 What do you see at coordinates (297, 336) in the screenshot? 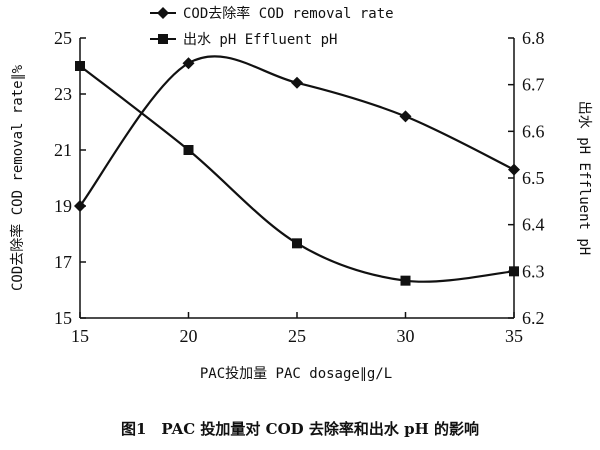
I see `x-tick-label: 25` at bounding box center [297, 336].